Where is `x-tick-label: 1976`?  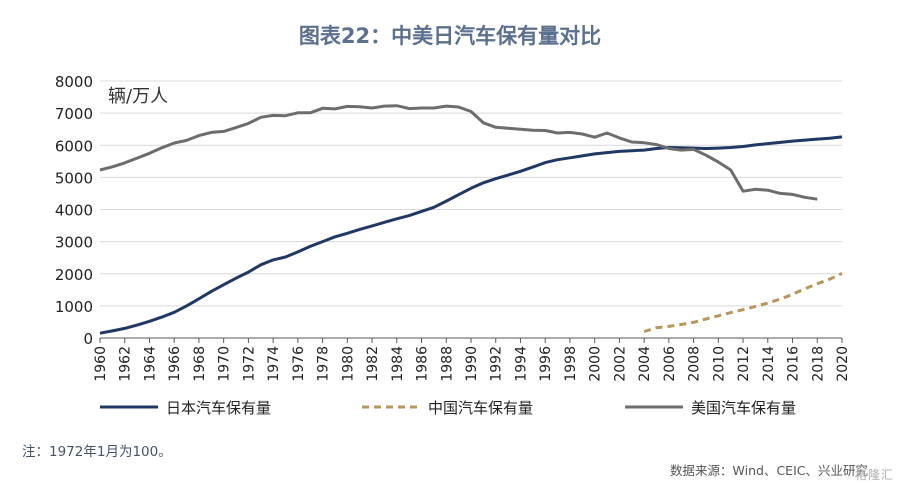
x-tick-label: 1976 is located at coordinates (299, 364).